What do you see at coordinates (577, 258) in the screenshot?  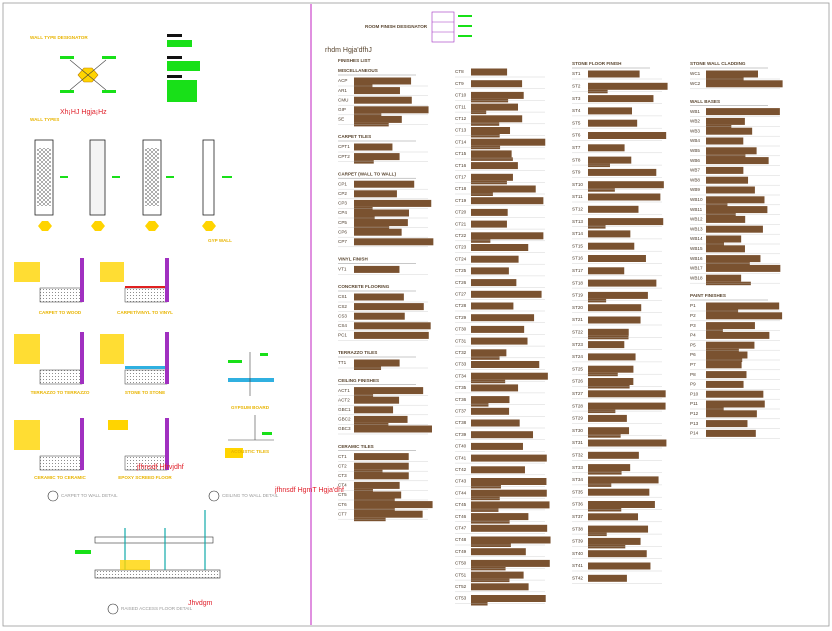 I see `finish-code: ST16` at bounding box center [577, 258].